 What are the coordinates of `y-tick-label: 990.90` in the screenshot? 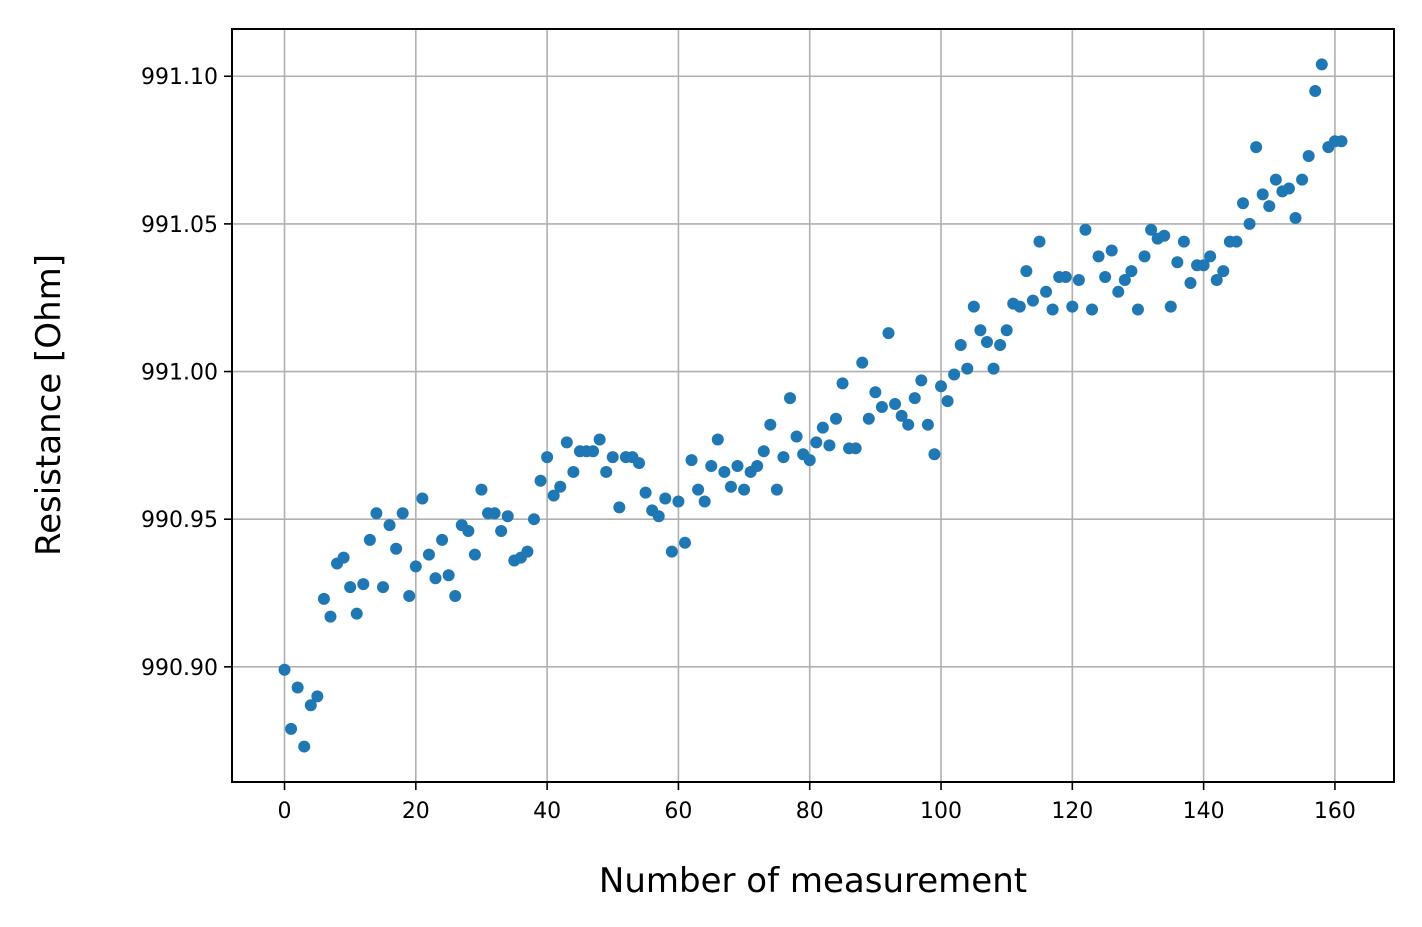 It's located at (179, 668).